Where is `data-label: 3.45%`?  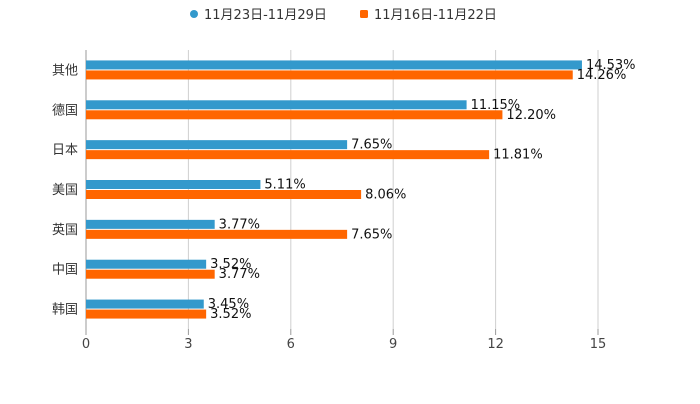 data-label: 3.45% is located at coordinates (228, 304).